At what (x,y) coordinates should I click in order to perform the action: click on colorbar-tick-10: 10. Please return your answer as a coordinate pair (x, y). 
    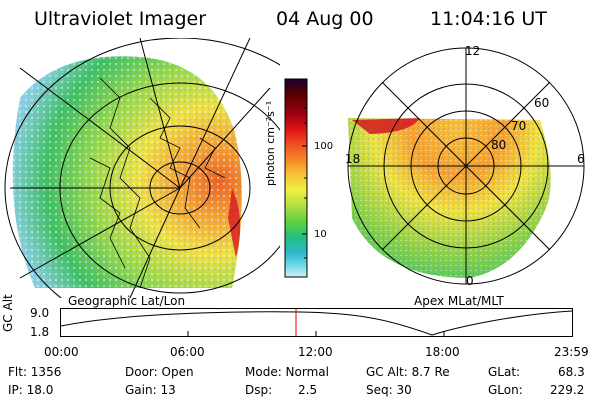
    Looking at the image, I should click on (320, 234).